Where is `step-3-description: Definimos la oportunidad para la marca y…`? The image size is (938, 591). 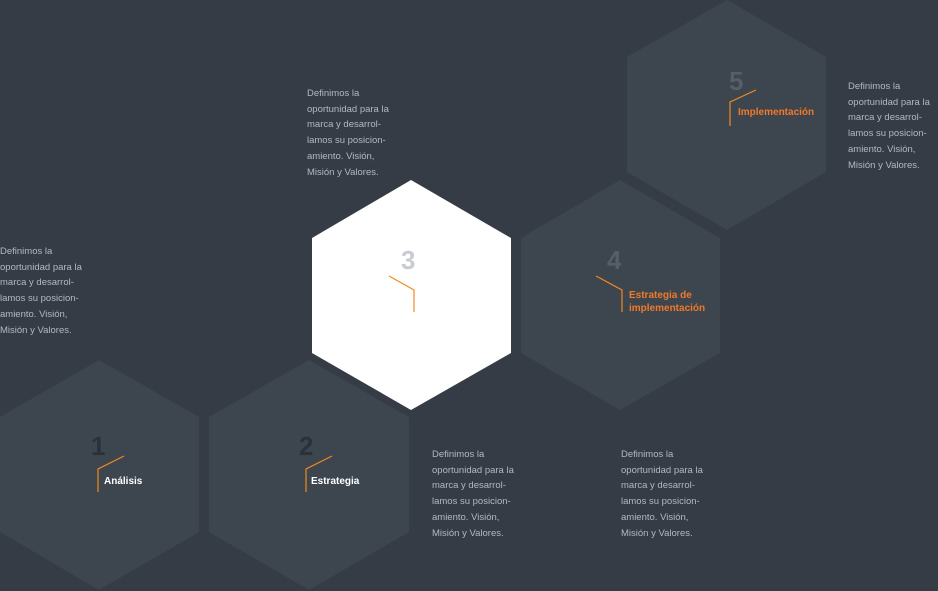
step-3-description: Definimos la oportunidad para la marca y… is located at coordinates (348, 133).